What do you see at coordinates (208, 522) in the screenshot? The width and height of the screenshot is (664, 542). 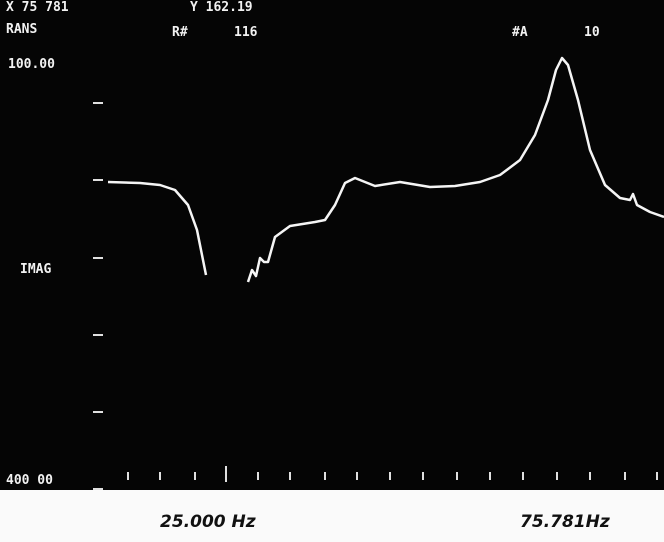 I see `footer-left: 25.000 Hz` at bounding box center [208, 522].